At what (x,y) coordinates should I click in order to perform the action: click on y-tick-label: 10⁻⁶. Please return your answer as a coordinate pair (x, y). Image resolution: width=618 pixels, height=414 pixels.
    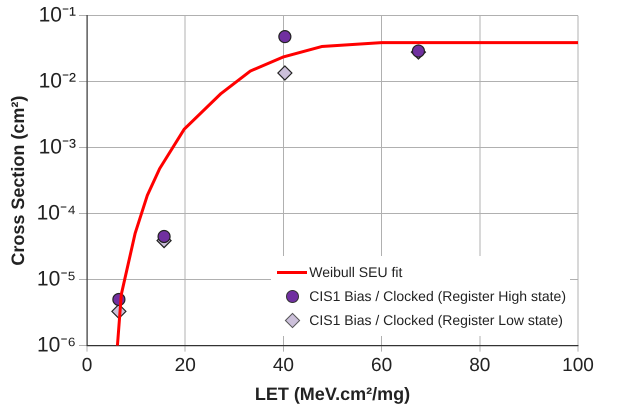
    Looking at the image, I should click on (56, 344).